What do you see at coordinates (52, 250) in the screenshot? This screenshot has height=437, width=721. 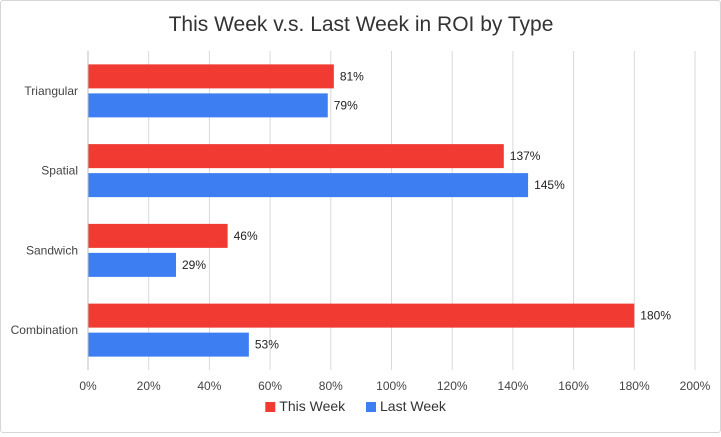 I see `y-tick-label: Sandwich` at bounding box center [52, 250].